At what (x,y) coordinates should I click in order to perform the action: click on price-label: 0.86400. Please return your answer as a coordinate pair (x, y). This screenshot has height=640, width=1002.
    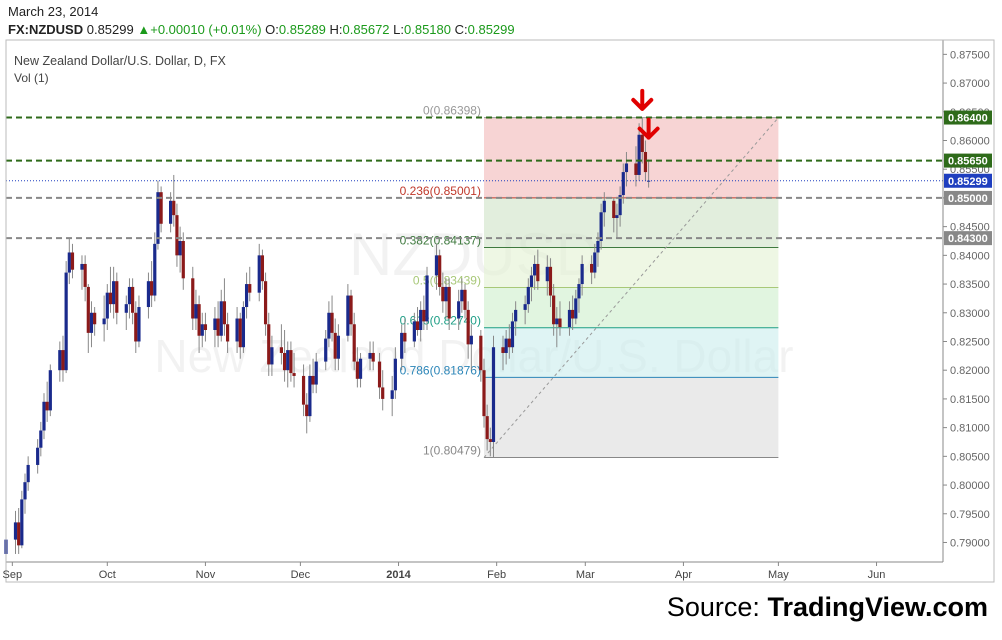
    Looking at the image, I should click on (968, 119).